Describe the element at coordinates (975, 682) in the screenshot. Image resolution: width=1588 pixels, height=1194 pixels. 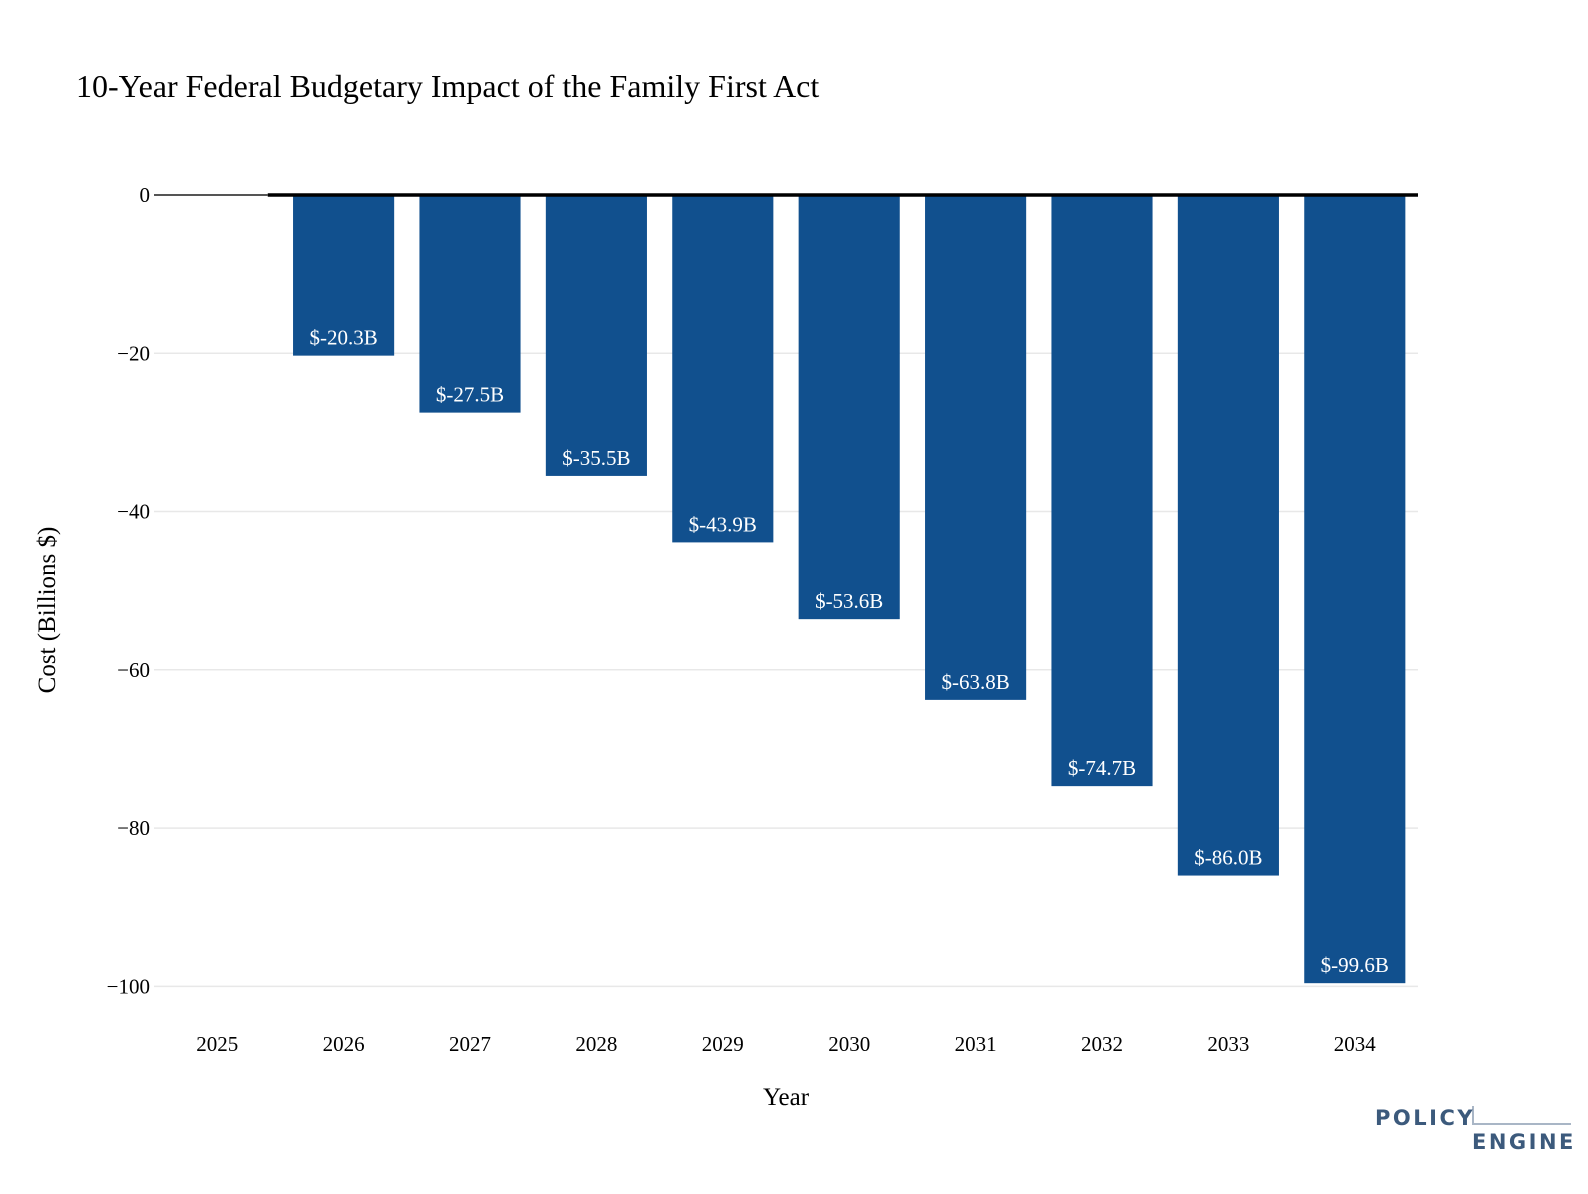
I see `bar-data-label: $-63.8B` at that location.